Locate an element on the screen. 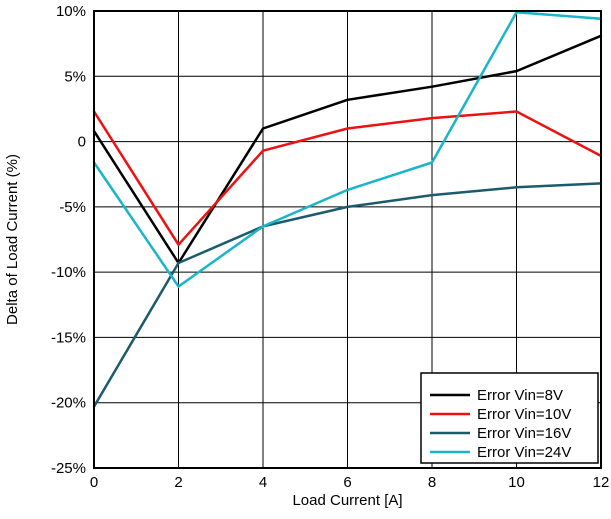 Image resolution: width=611 pixels, height=519 pixels. y-tick-label: 5% is located at coordinates (75, 76).